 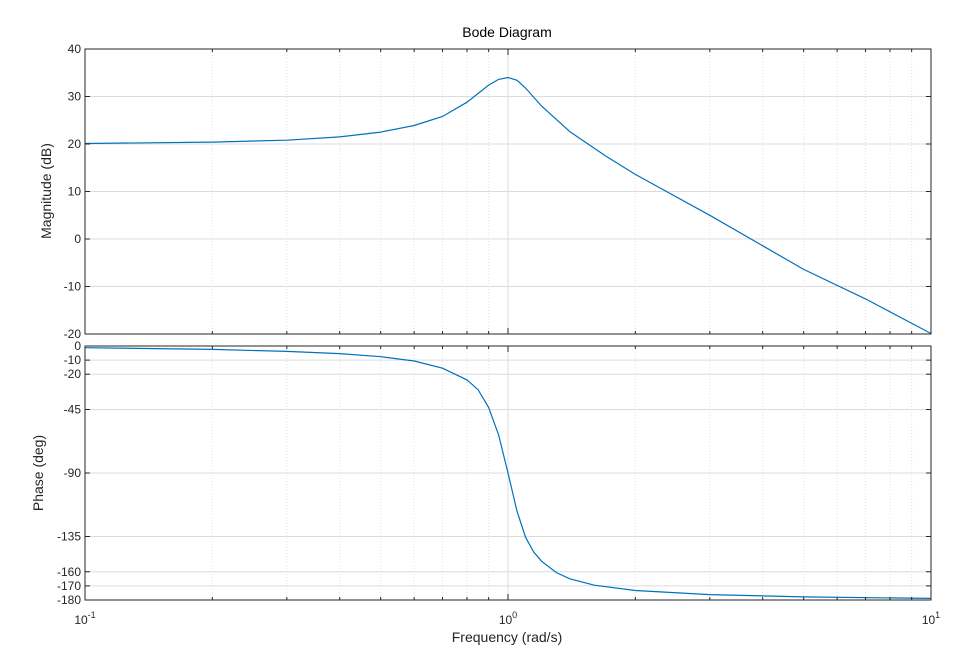 I want to click on y-tick-label: 20, so click(x=75, y=144).